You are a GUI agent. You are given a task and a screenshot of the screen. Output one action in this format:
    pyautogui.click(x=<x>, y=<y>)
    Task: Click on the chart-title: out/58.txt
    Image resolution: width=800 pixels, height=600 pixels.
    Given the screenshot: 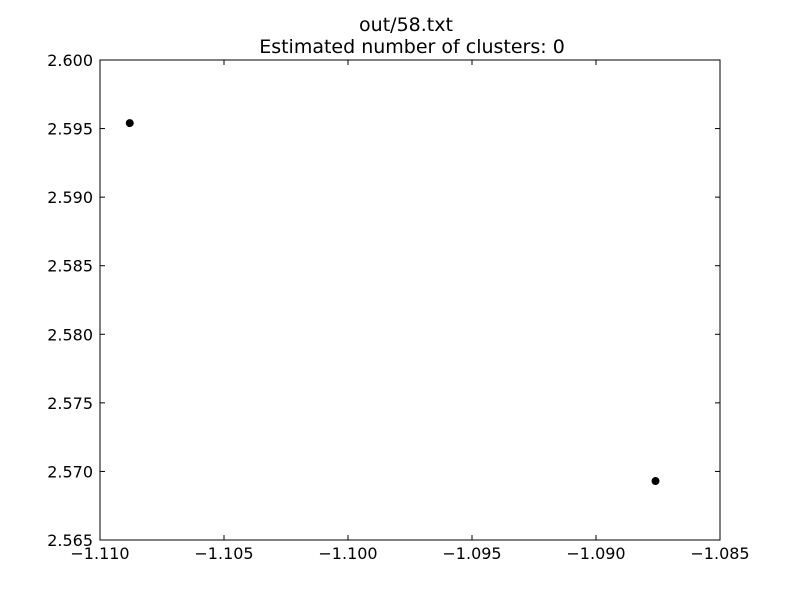 What is the action you would take?
    pyautogui.click(x=406, y=25)
    